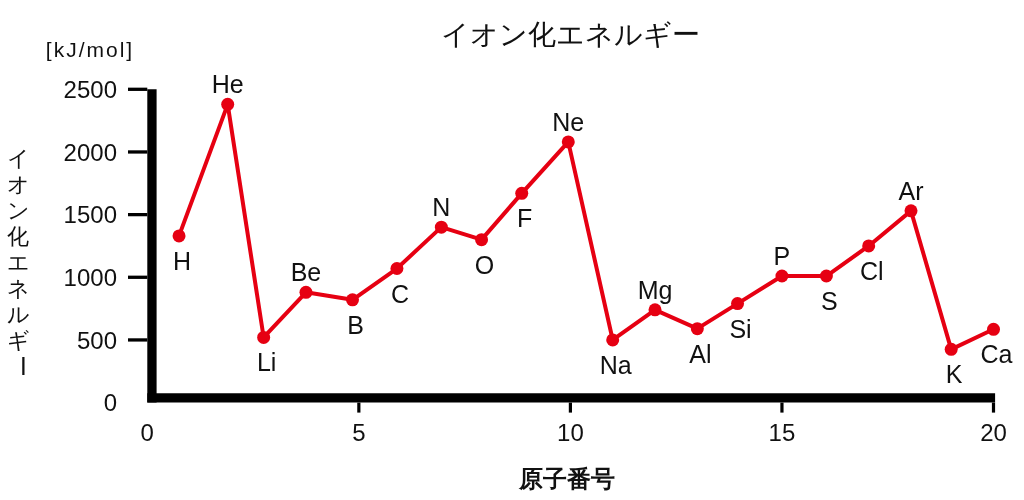 Image resolution: width=1024 pixels, height=500 pixels. I want to click on x-axis-title: 原子番号, so click(566, 478).